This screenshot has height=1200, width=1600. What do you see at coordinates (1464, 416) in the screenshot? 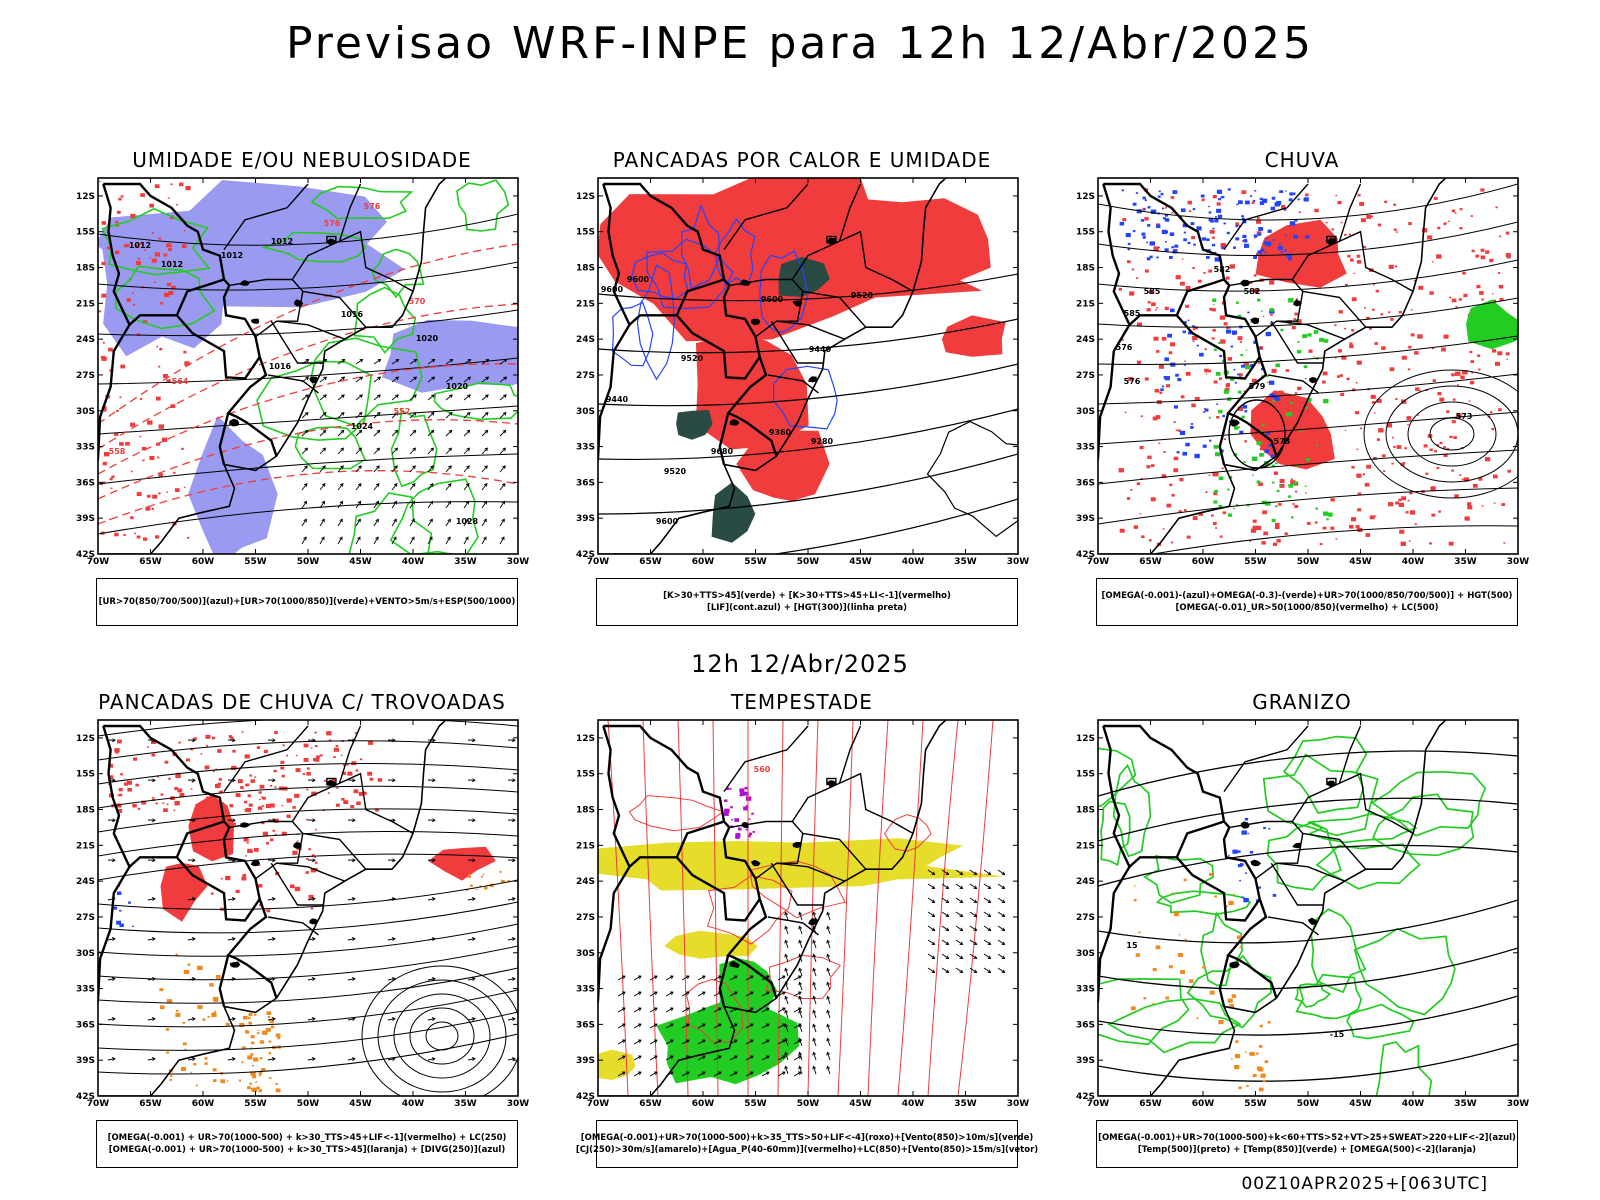
I see `contour-label: 573` at bounding box center [1464, 416].